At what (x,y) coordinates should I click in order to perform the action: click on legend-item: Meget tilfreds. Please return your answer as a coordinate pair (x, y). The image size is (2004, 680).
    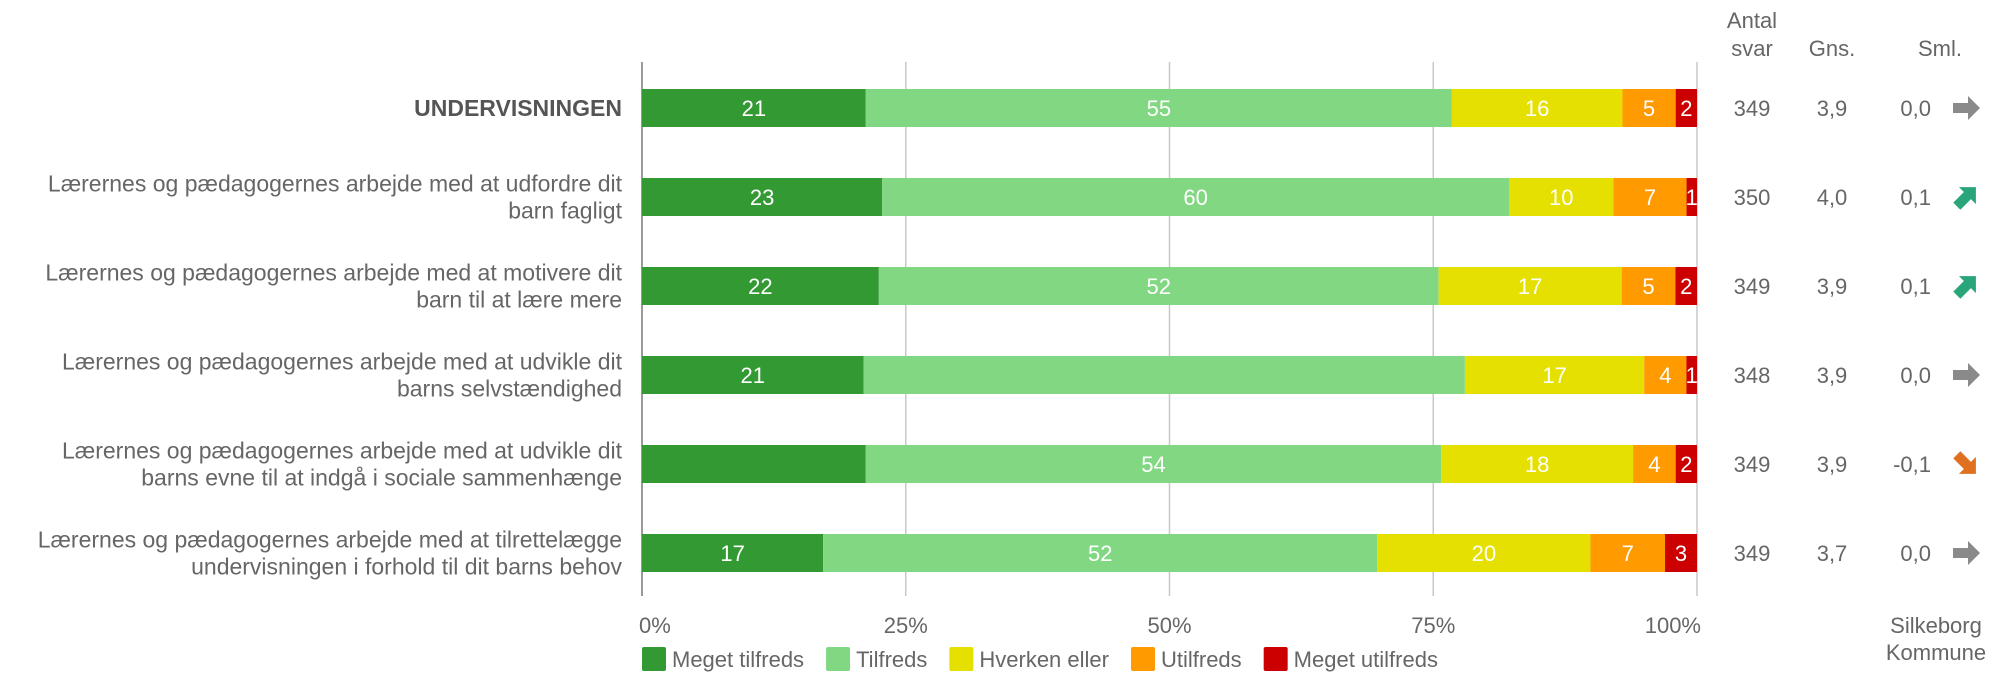
    Looking at the image, I should click on (723, 659).